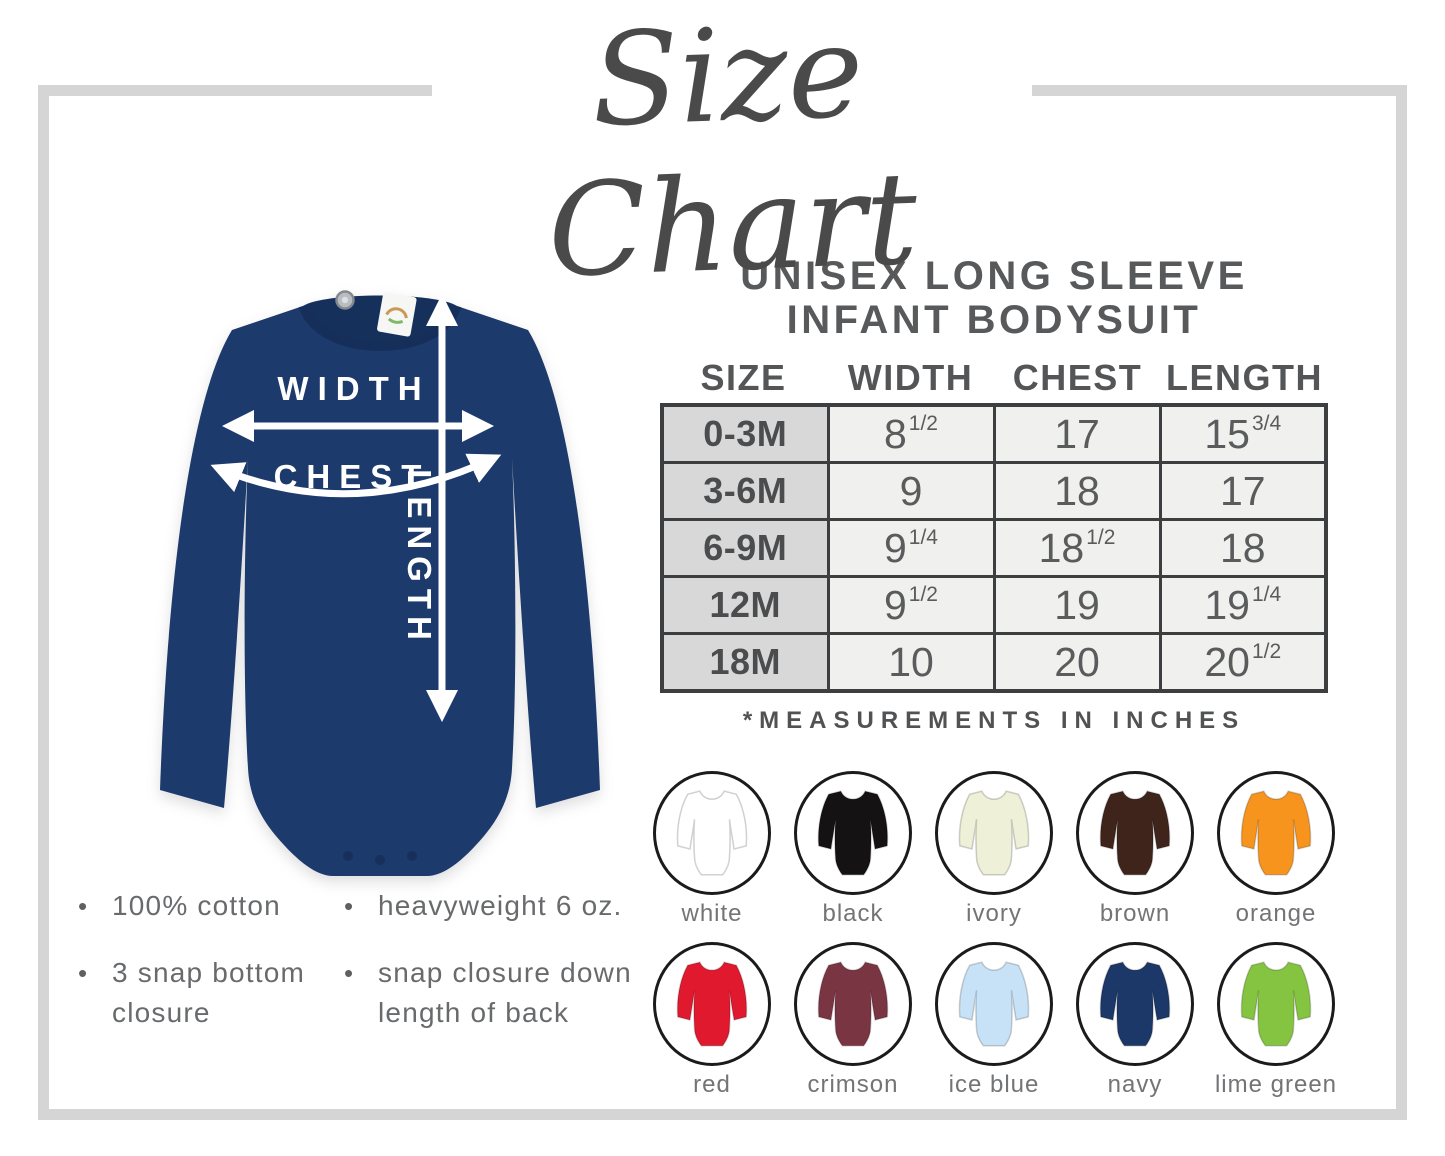 This screenshot has height=1156, width=1445. I want to click on color-swatch-crimson: crimson, so click(853, 1020).